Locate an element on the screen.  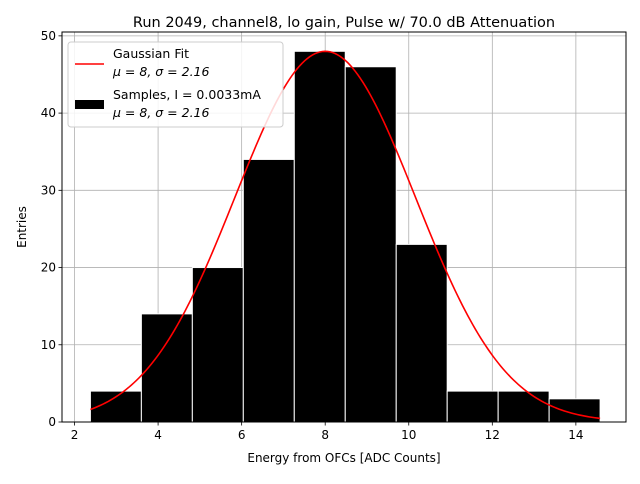
x-tick-label: 6 is located at coordinates (242, 435).